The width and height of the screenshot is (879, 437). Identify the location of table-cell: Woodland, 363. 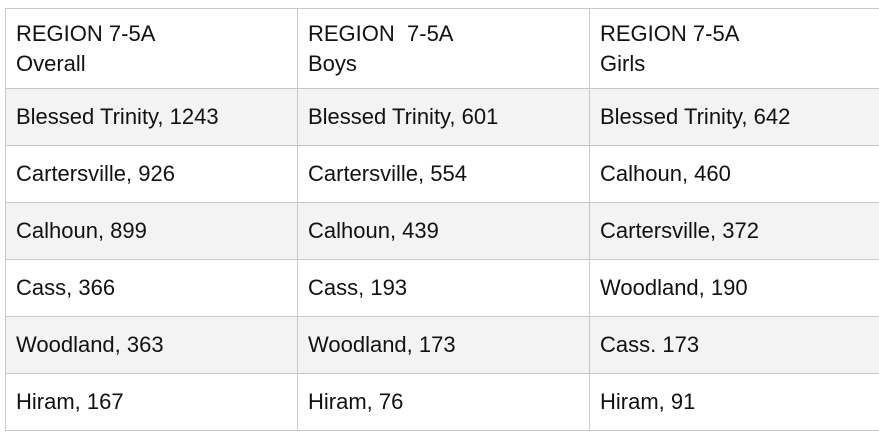
(151, 345).